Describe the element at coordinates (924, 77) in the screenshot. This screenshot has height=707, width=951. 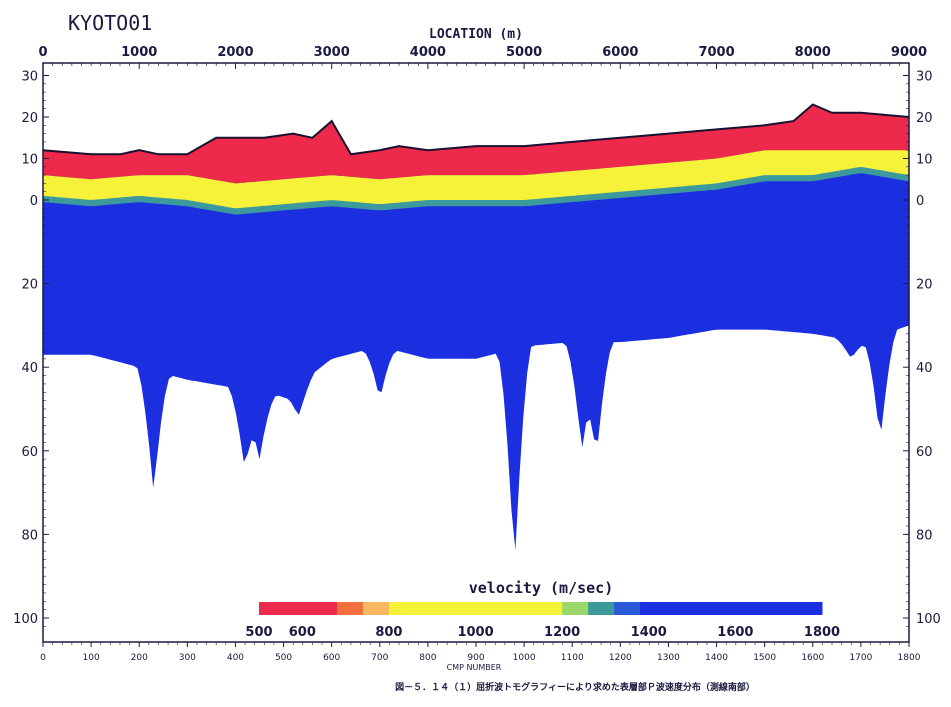
I see `y-tick-label-right: 30` at that location.